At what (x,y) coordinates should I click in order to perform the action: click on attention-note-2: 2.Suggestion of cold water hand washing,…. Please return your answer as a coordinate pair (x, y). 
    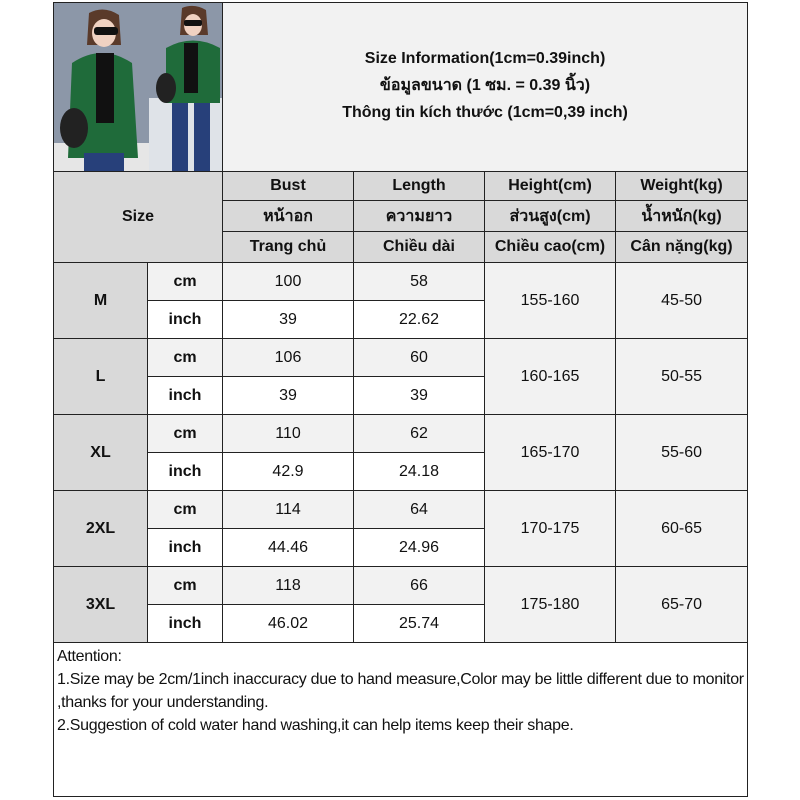
    Looking at the image, I should click on (315, 725).